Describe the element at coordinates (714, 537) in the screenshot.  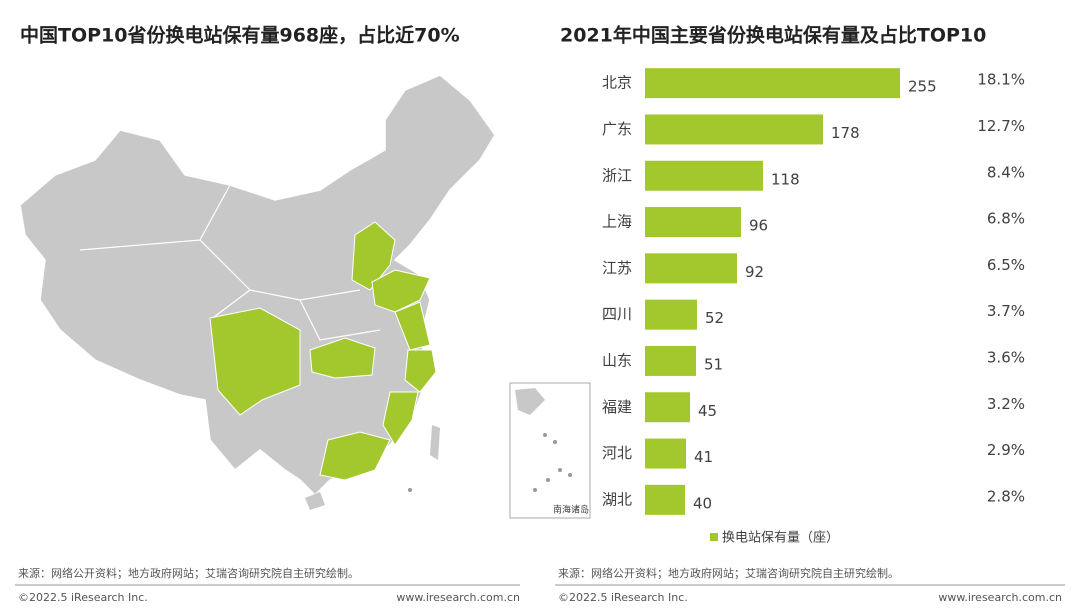
I see `legend-swatch` at that location.